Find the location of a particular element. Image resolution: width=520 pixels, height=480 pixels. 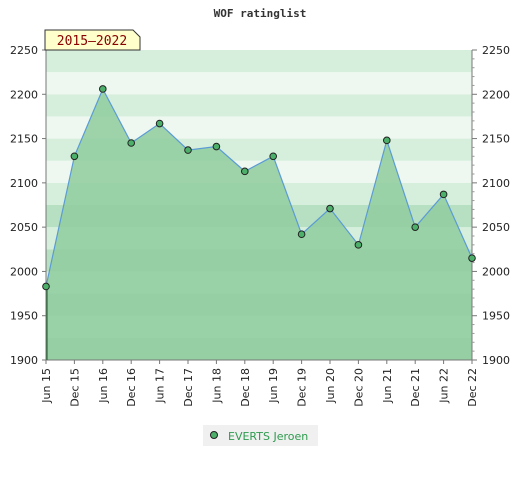

y-axis-right: 1900 1950 2000 2050 2100 2150 2200 2250 is located at coordinates (491, 205).